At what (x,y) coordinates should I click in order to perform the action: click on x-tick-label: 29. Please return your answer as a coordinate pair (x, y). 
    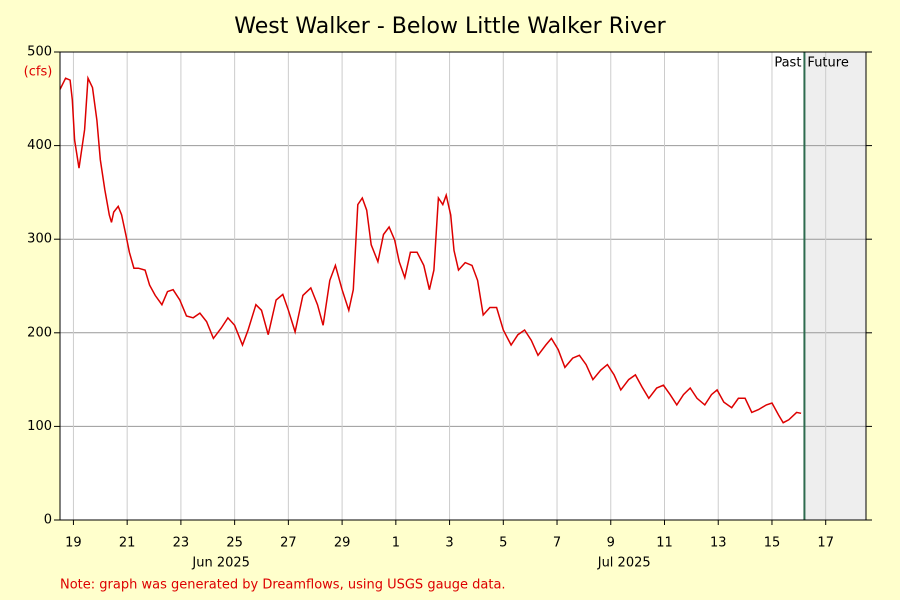
    Looking at the image, I should click on (342, 543).